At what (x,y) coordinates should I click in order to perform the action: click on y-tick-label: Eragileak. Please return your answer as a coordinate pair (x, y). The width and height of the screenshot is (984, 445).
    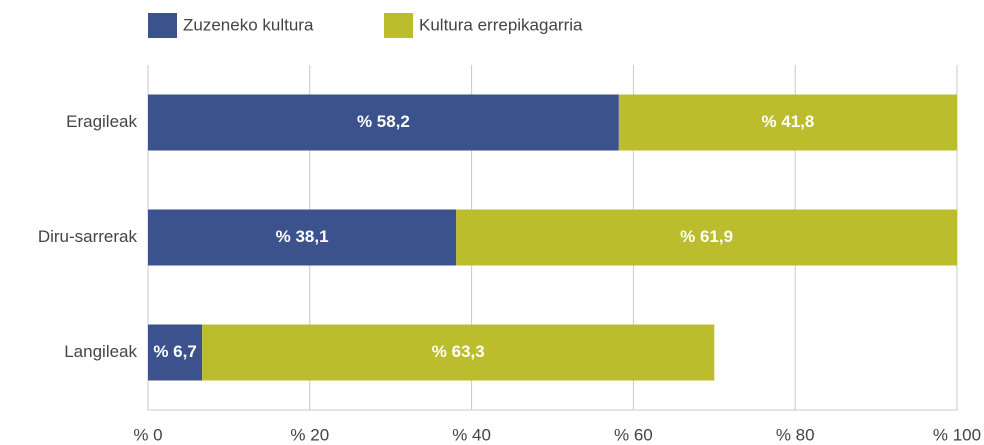
    Looking at the image, I should click on (101, 121).